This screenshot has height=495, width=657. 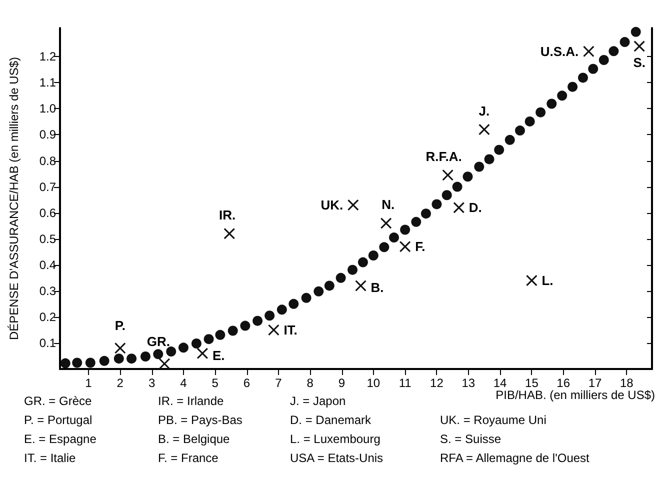 I want to click on annotation: E., so click(x=218, y=355).